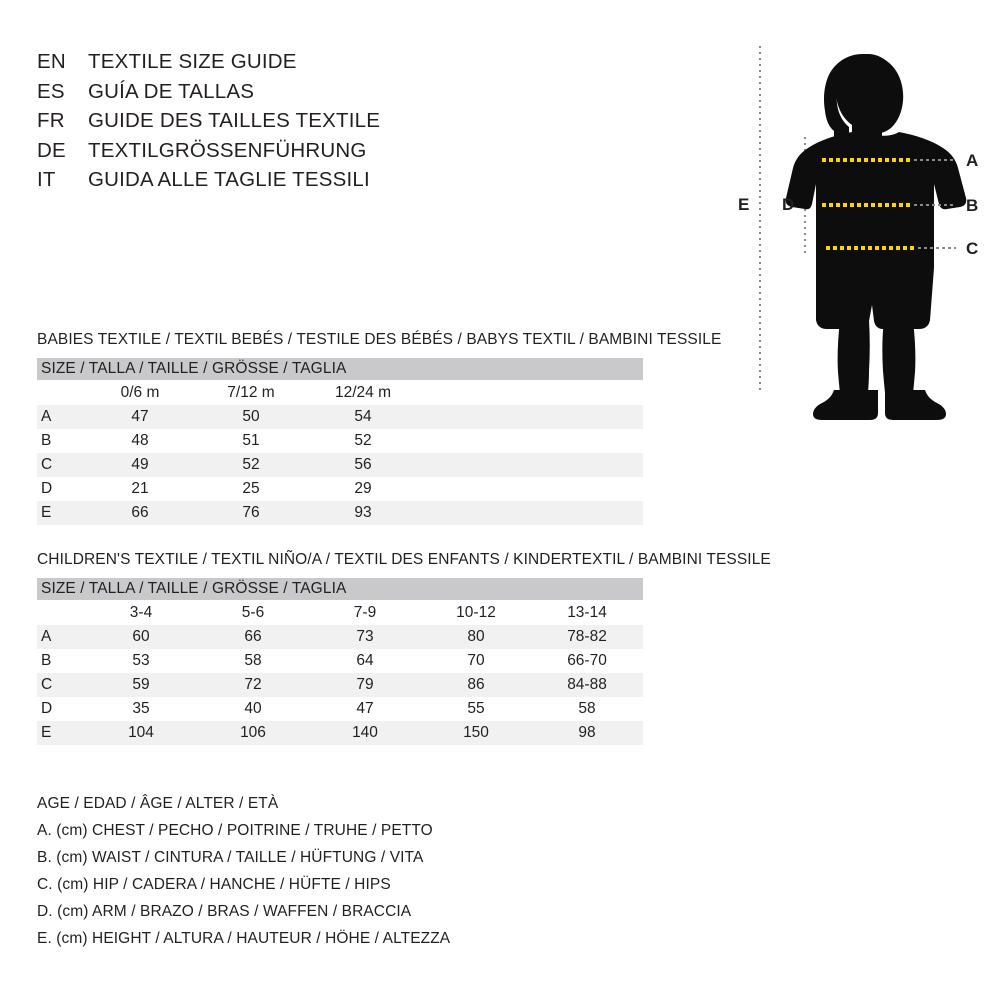 The image size is (1000, 1000). Describe the element at coordinates (141, 733) in the screenshot. I see `cell-value: 104` at that location.